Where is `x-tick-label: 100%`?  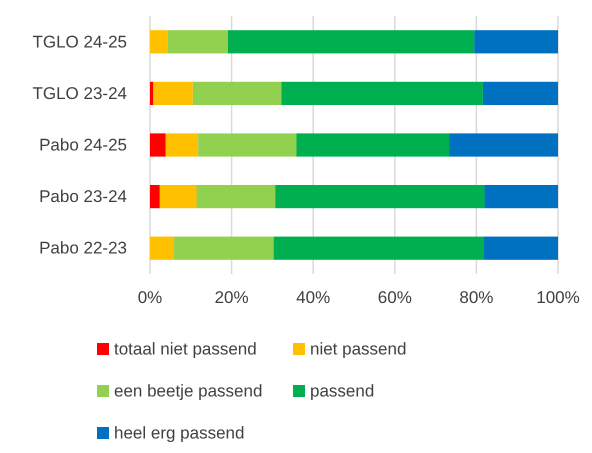 x-tick-label: 100% is located at coordinates (558, 297).